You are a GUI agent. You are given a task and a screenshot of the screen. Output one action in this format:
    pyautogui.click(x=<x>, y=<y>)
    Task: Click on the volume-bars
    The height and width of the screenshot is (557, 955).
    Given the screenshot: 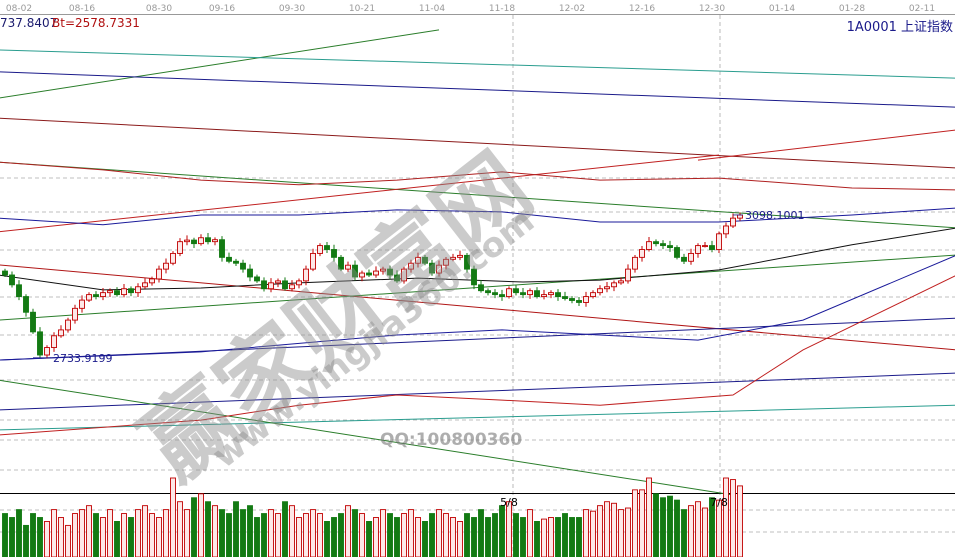 What is the action you would take?
    pyautogui.click(x=372, y=517)
    